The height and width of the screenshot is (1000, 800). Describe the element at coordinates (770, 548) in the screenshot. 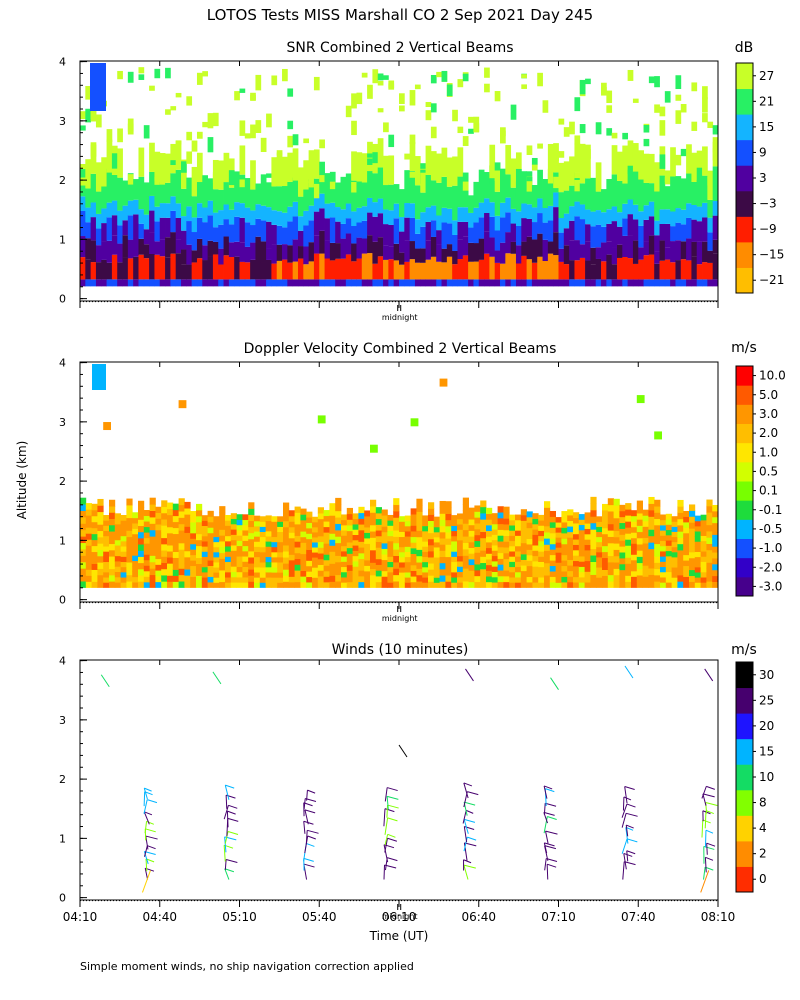

I see `colorbar-label: -1.0` at that location.